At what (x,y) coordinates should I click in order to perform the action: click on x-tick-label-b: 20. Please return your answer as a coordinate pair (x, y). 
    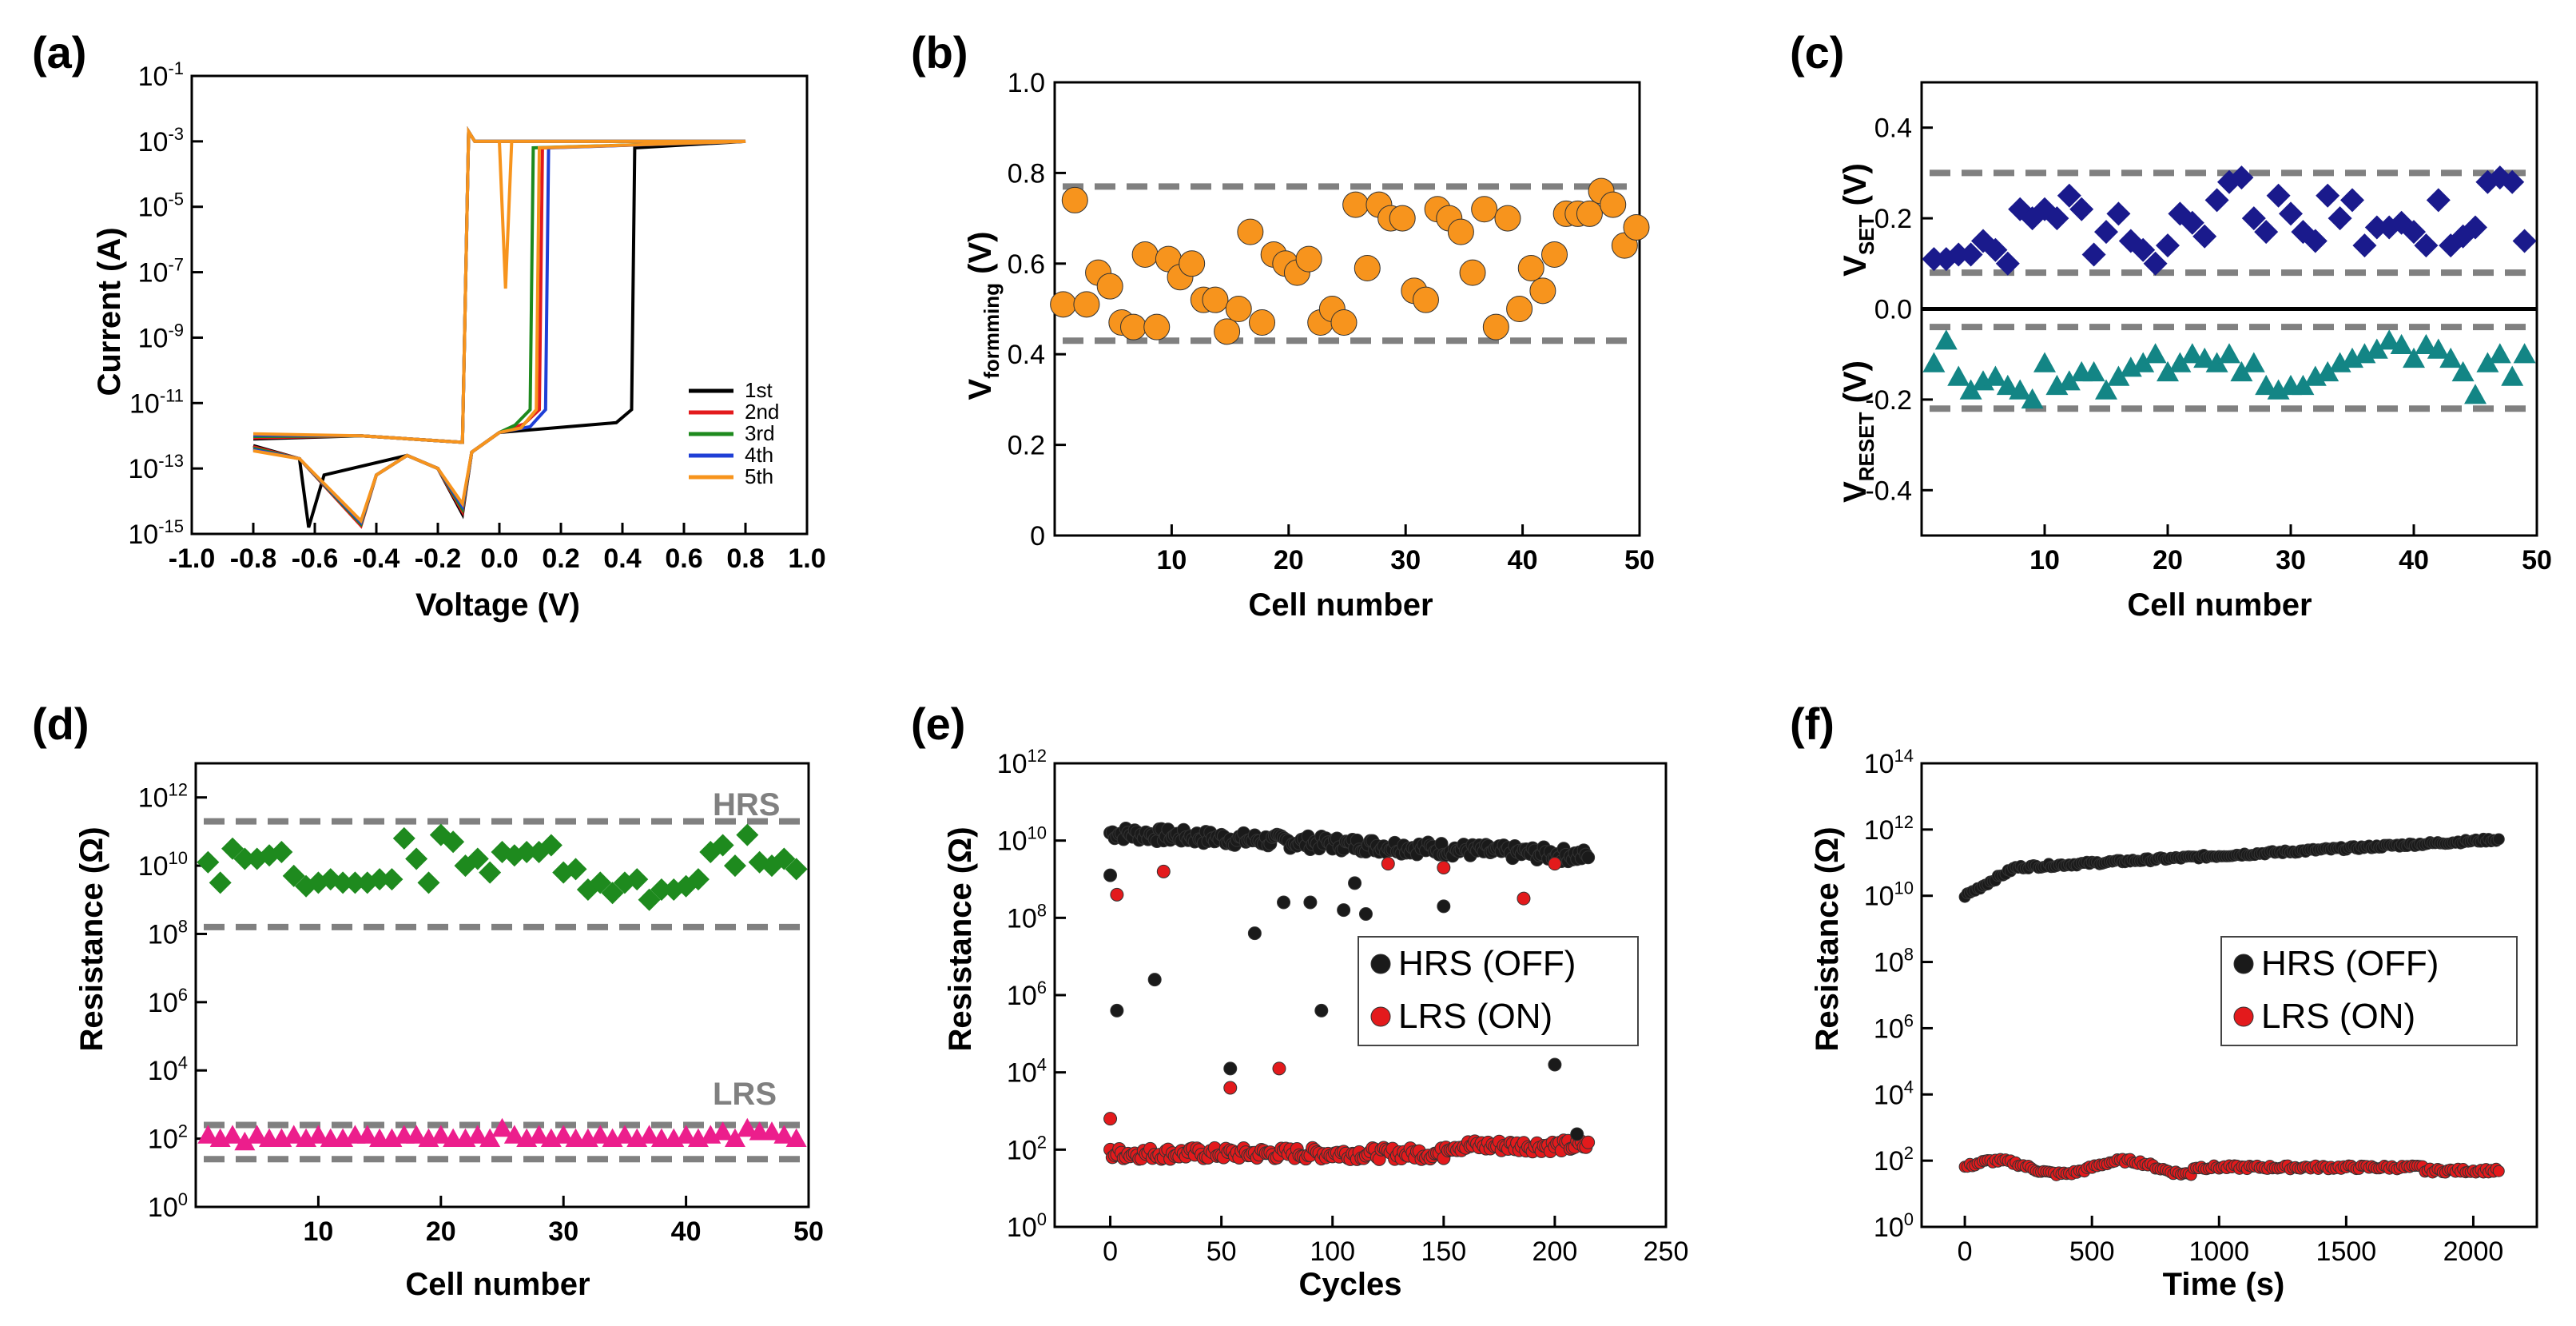
    Looking at the image, I should click on (1289, 560).